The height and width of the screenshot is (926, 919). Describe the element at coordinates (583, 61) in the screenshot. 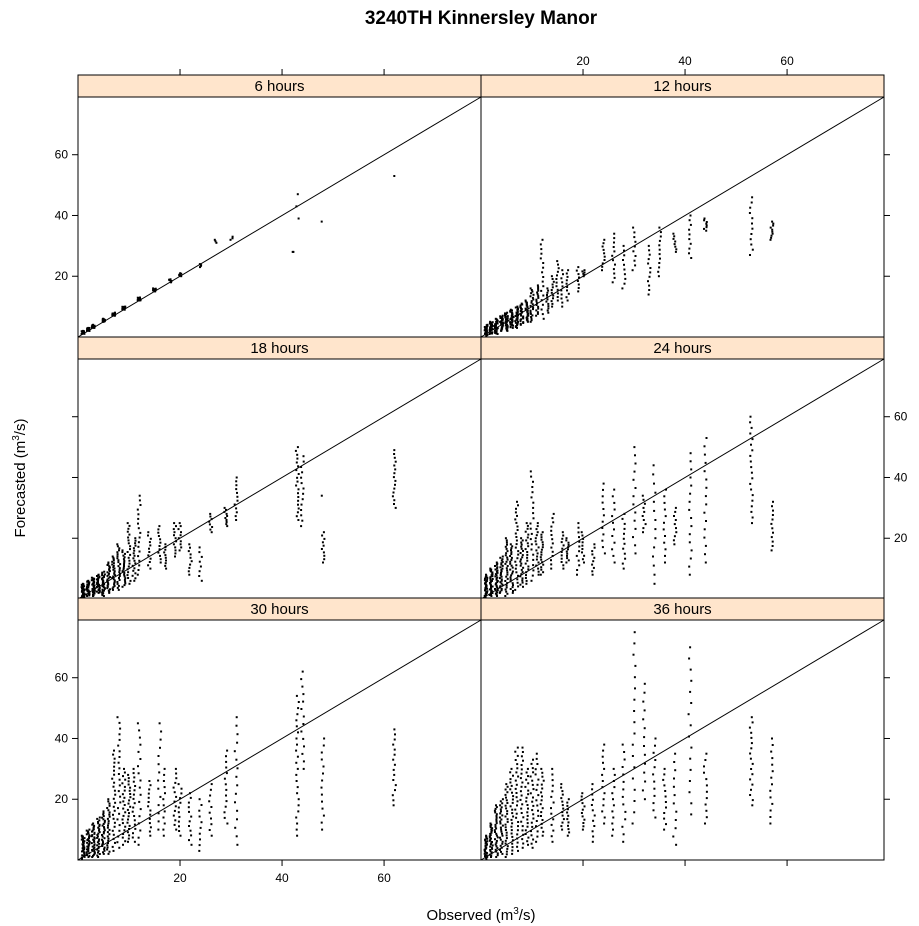

I see `x-tick-label: 20` at that location.